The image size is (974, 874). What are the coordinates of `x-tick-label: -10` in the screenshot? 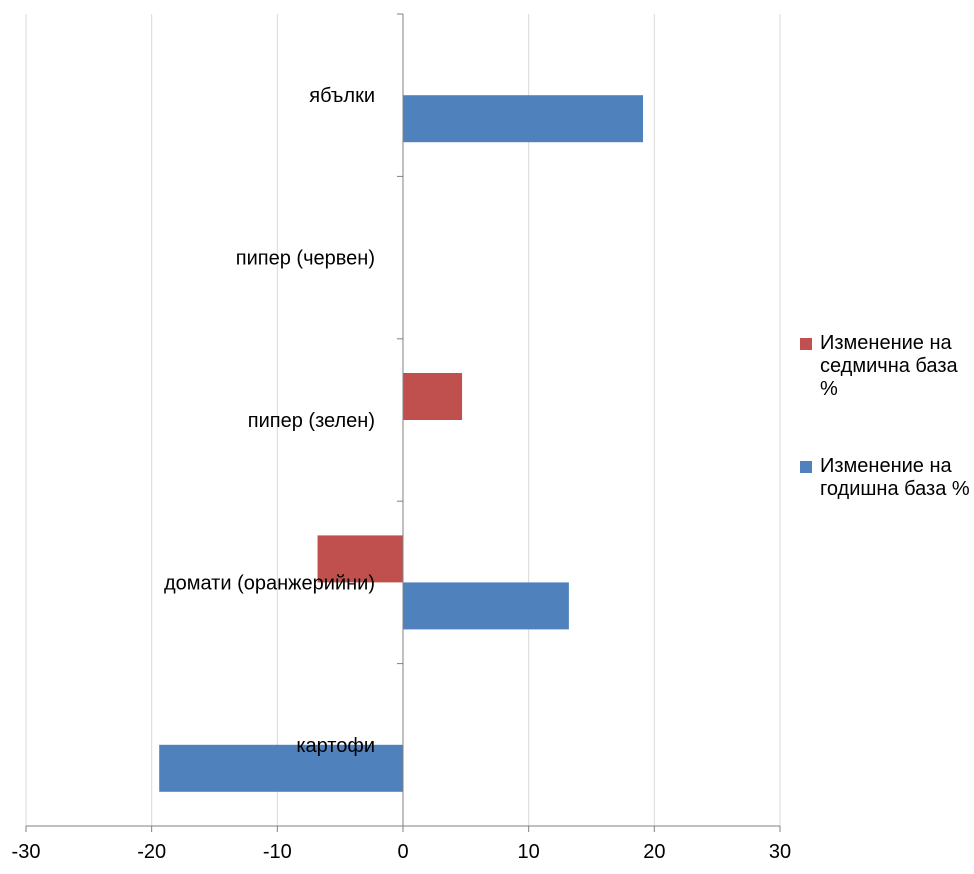 It's located at (277, 852).